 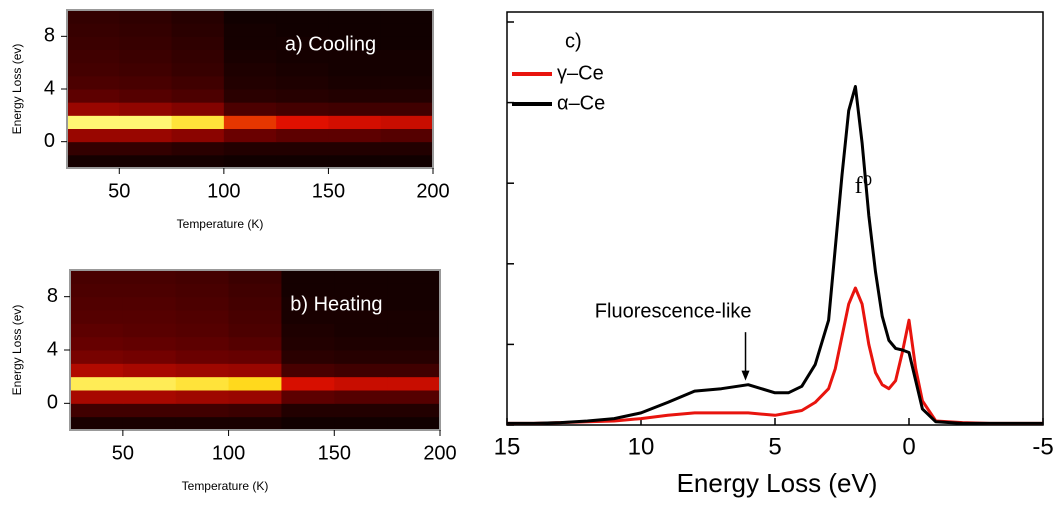 I want to click on x-tick-label: 100, so click(x=228, y=453).